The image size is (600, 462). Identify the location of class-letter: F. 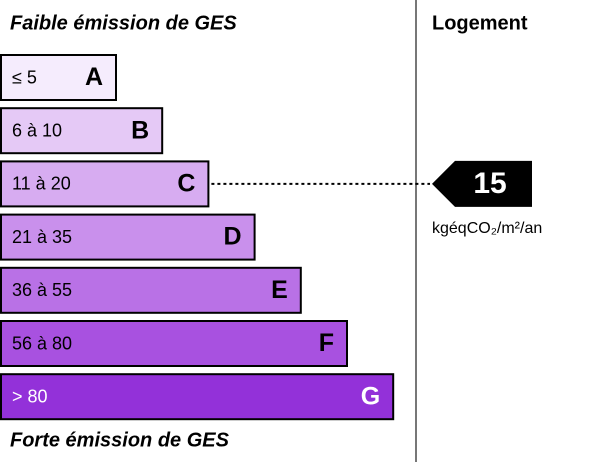
(326, 343).